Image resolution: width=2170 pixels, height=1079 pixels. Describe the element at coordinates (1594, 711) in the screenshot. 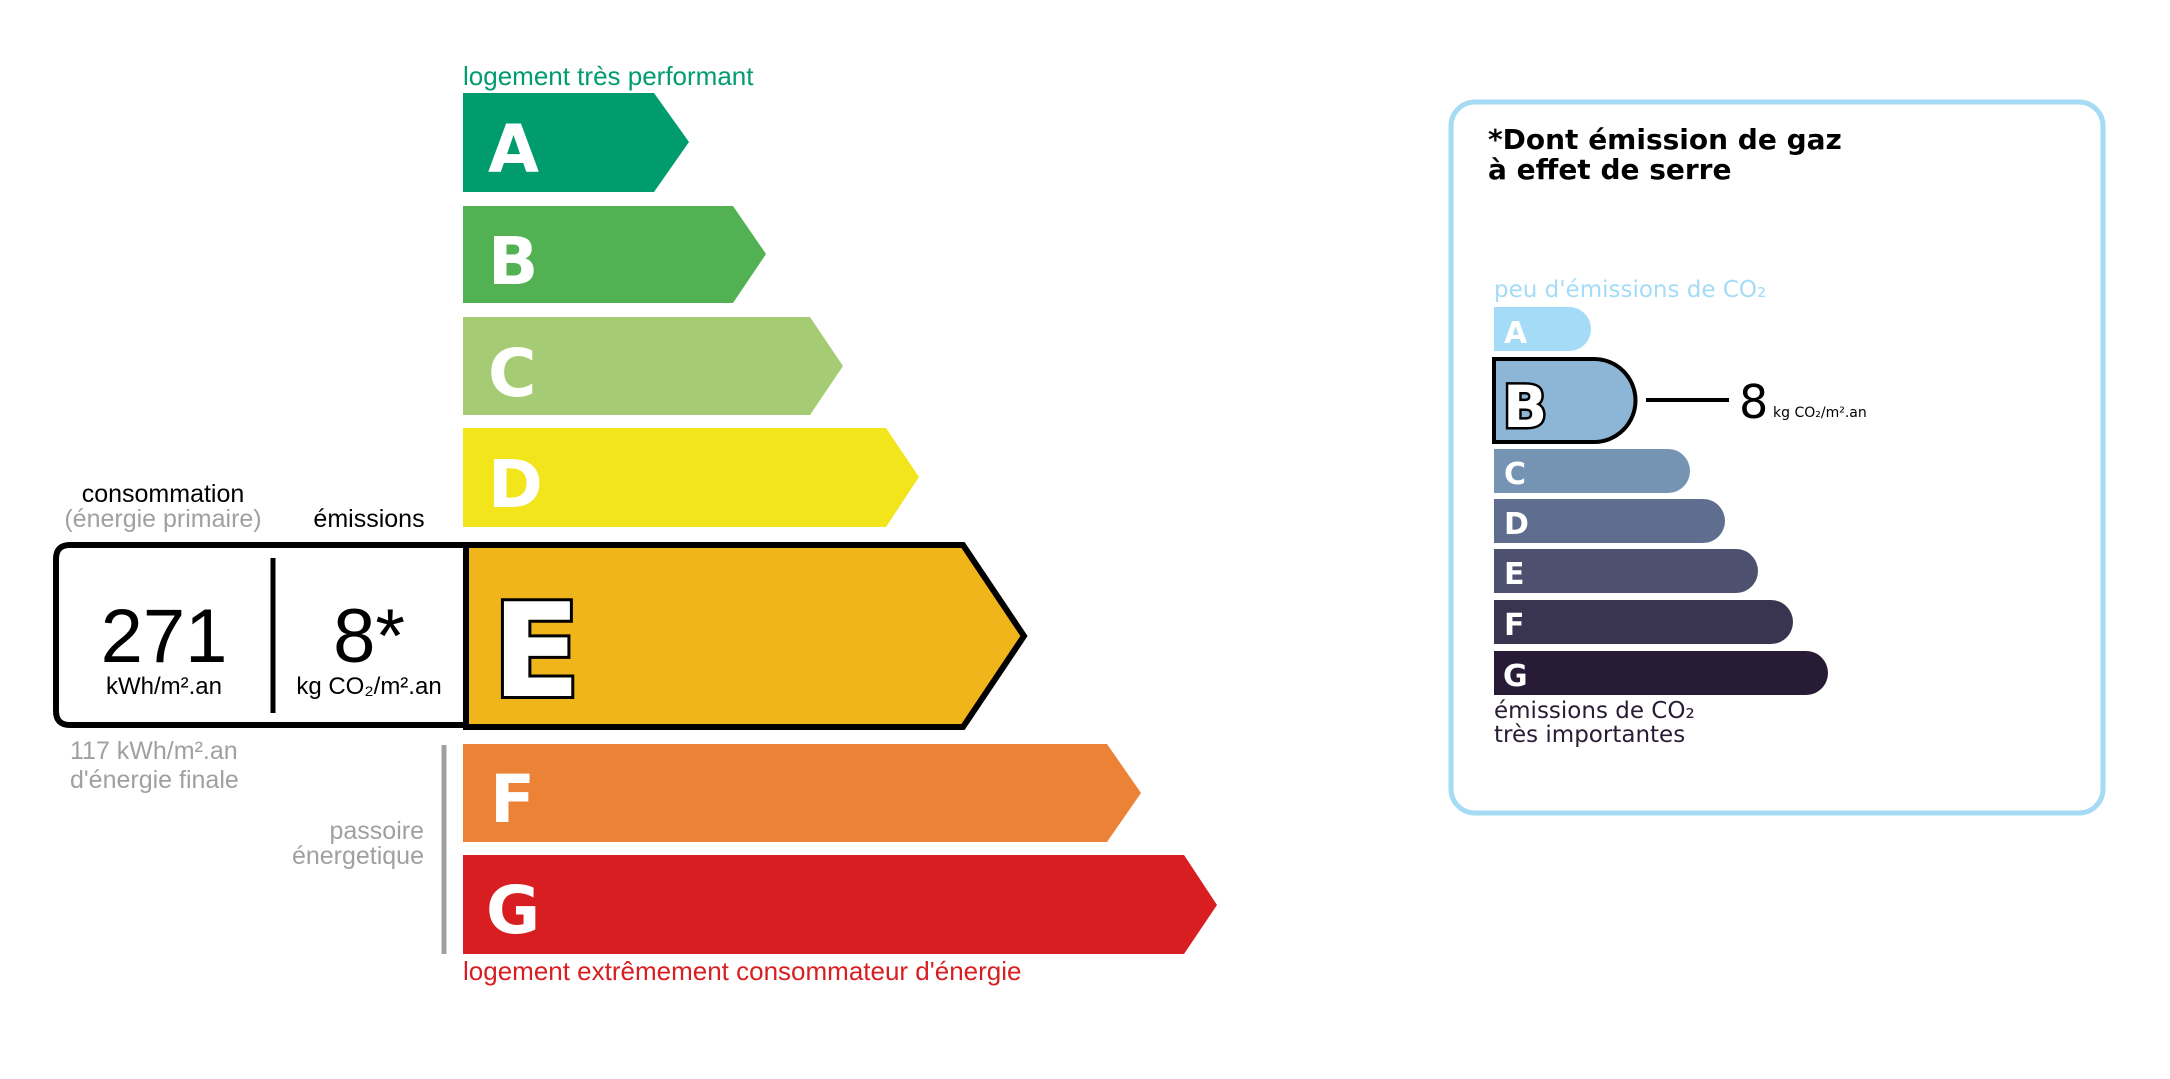

I see `ges-bottom-label-1: émissions de CO₂` at that location.